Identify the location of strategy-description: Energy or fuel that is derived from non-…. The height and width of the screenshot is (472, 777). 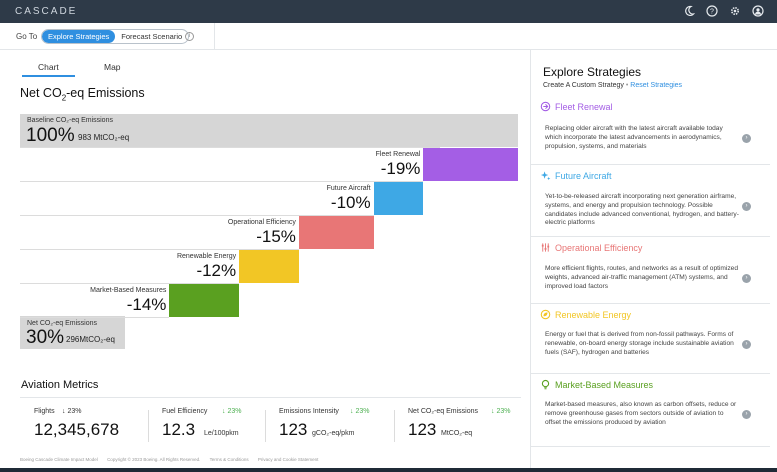
(639, 343).